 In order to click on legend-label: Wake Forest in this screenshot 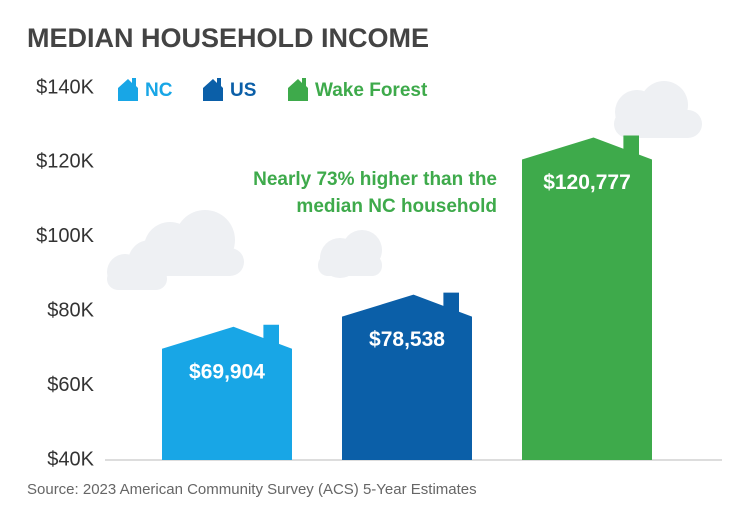, I will do `click(371, 90)`.